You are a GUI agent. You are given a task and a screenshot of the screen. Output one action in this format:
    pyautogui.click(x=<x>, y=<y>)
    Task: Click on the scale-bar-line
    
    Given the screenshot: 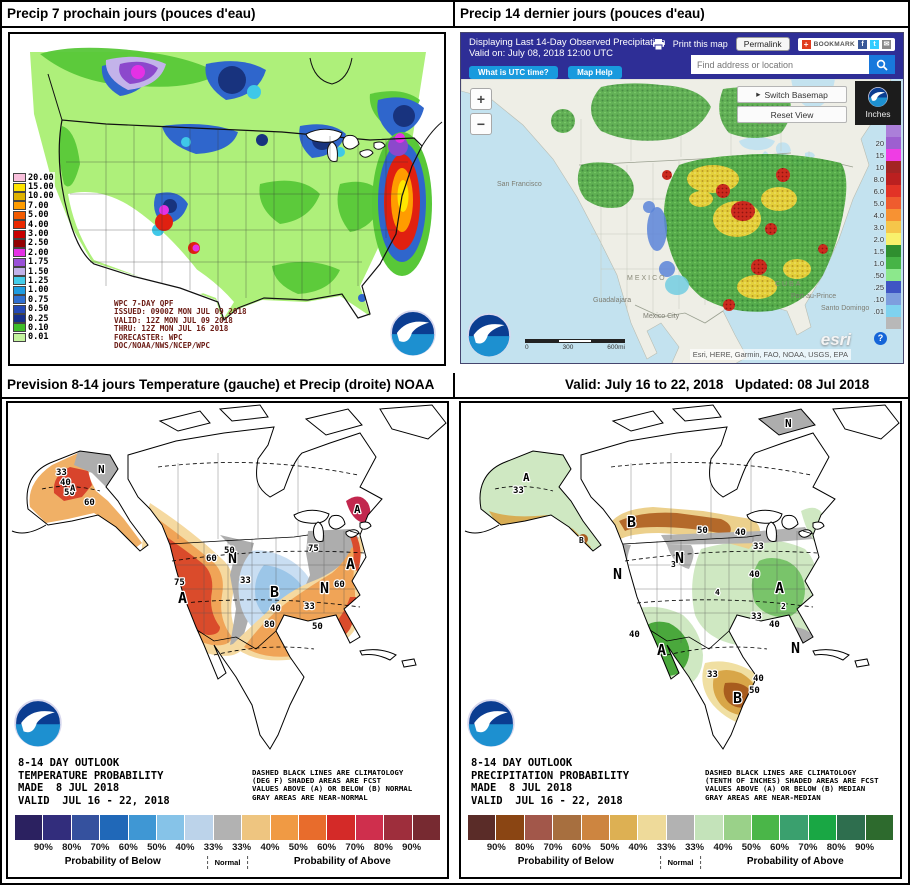 What is the action you would take?
    pyautogui.click(x=575, y=341)
    